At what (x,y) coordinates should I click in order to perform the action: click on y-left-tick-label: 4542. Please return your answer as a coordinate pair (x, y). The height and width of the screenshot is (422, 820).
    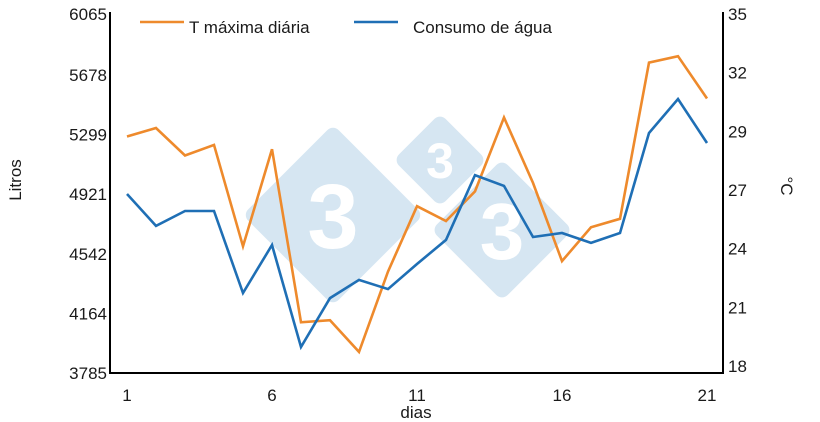
    Looking at the image, I should click on (88, 254).